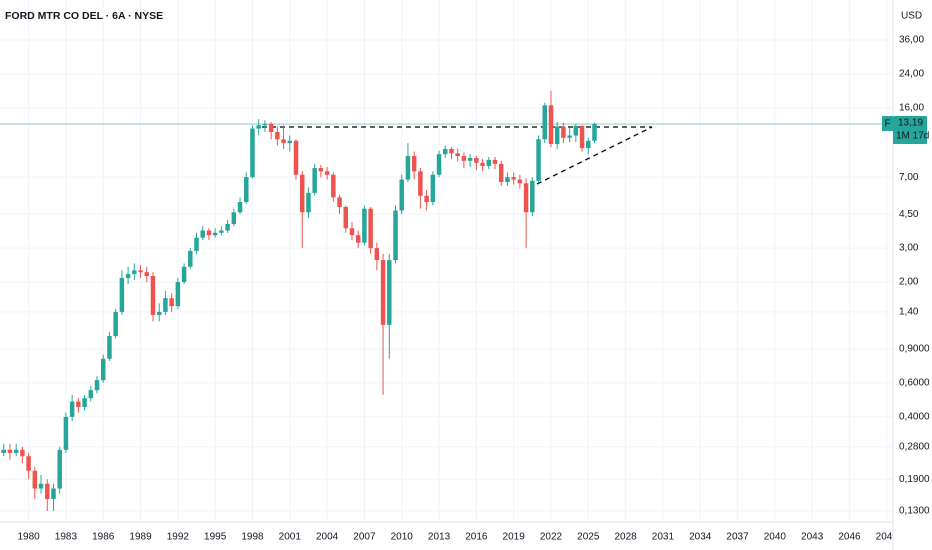 Image resolution: width=932 pixels, height=550 pixels. I want to click on x-tick-label: 2004, so click(327, 537).